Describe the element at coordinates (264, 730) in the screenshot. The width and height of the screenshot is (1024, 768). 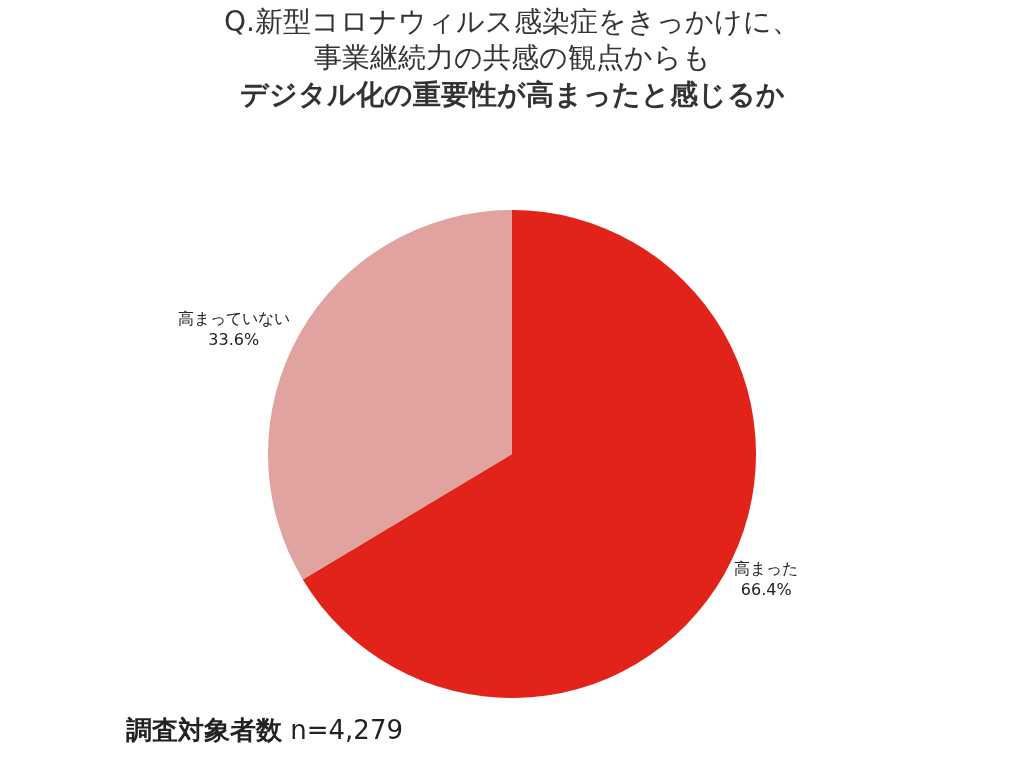
I see `text: 調査対象者数 n=4,279` at that location.